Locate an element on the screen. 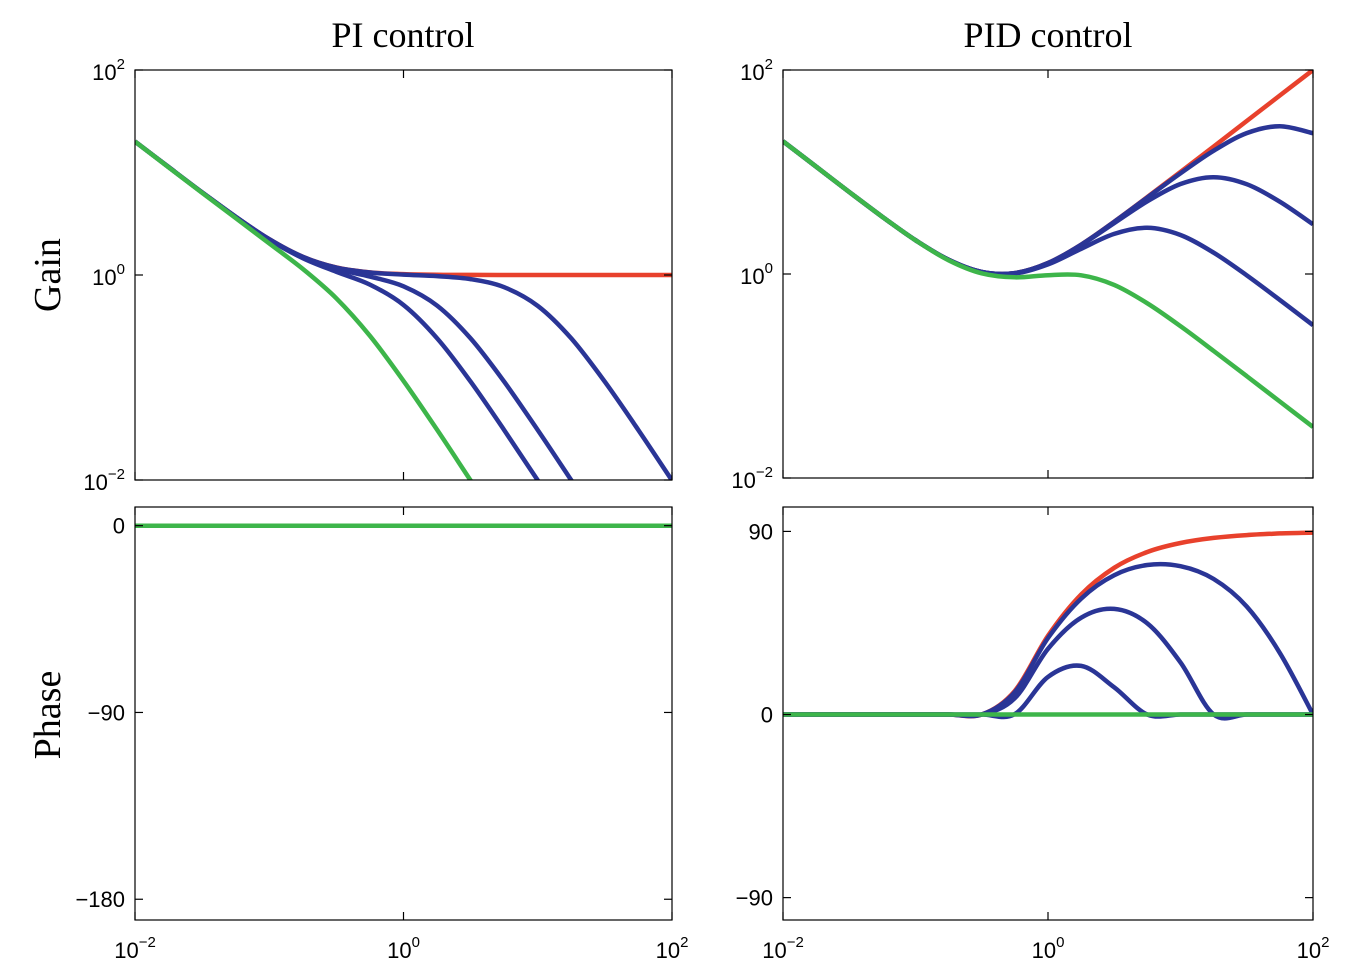  pid-phase-ytick-label: 90 is located at coordinates (761, 531).